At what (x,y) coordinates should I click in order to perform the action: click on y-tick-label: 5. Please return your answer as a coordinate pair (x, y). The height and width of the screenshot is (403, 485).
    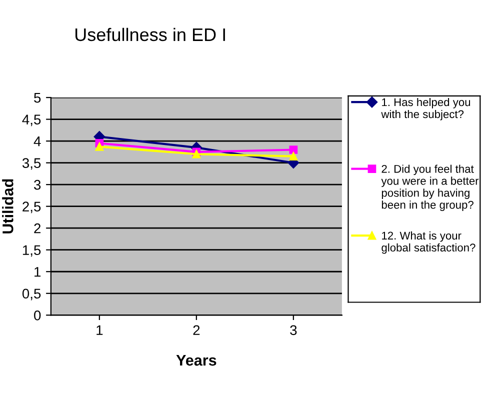
    Looking at the image, I should click on (37, 98).